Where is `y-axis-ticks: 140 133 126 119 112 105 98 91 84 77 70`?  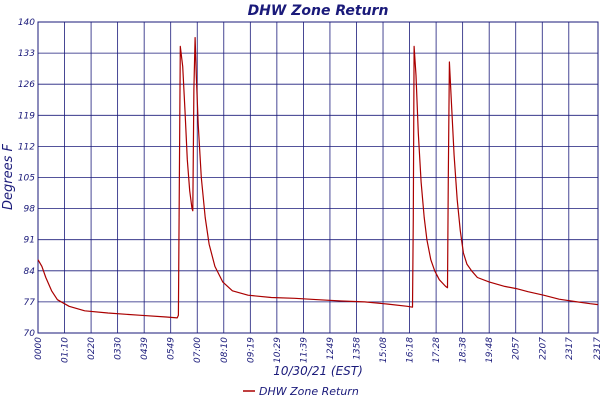 y-axis-ticks: 140 133 126 119 112 105 98 91 84 77 70 is located at coordinates (26, 178).